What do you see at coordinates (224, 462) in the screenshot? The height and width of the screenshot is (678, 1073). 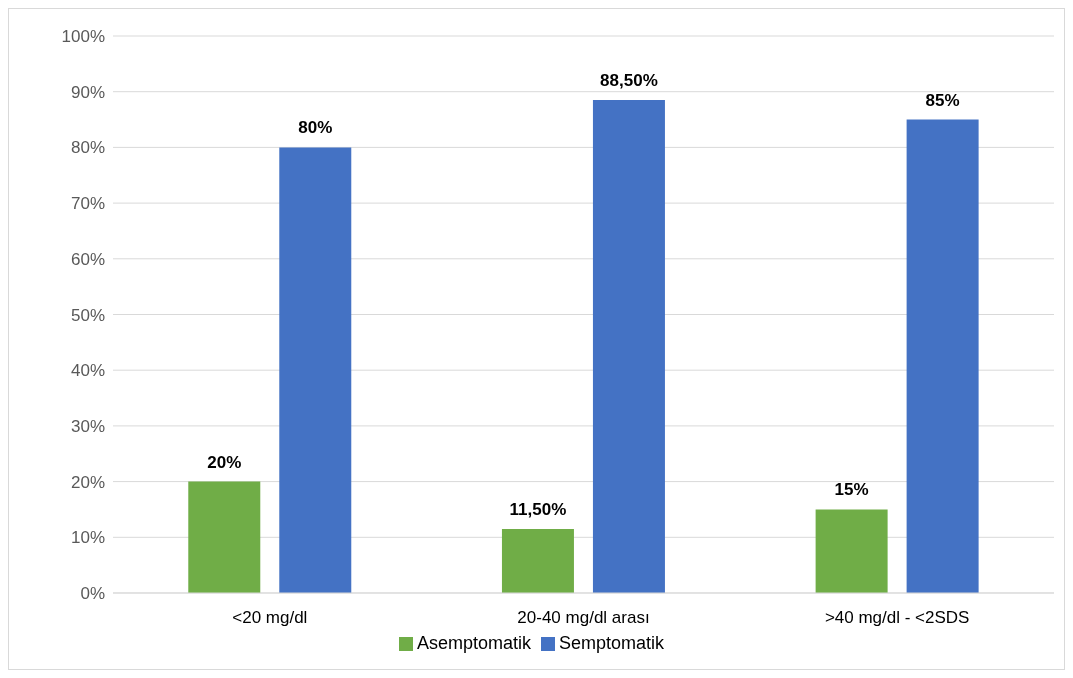 I see `data-label: 20%` at bounding box center [224, 462].